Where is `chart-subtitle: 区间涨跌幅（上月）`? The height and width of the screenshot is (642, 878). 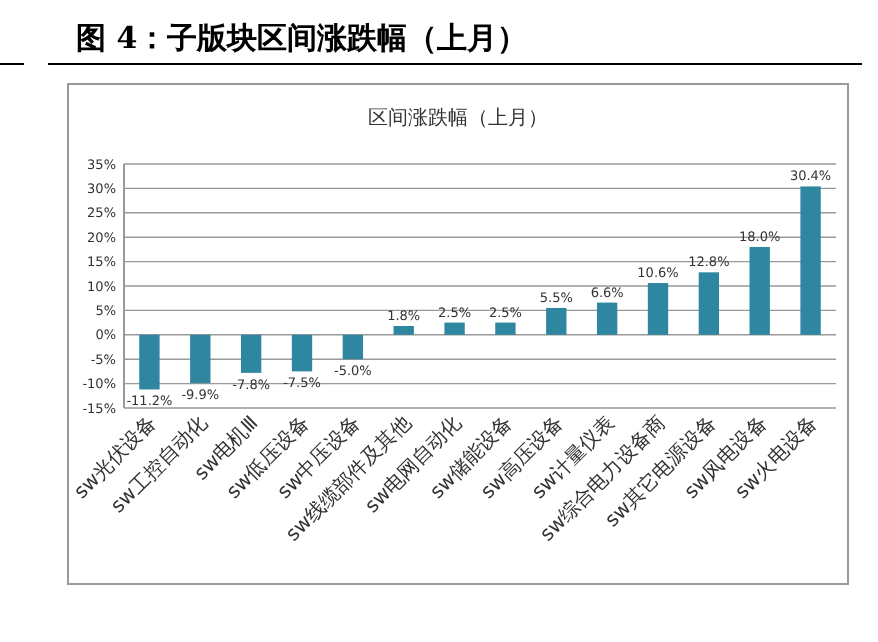 chart-subtitle: 区间涨跌幅（上月） is located at coordinates (458, 118).